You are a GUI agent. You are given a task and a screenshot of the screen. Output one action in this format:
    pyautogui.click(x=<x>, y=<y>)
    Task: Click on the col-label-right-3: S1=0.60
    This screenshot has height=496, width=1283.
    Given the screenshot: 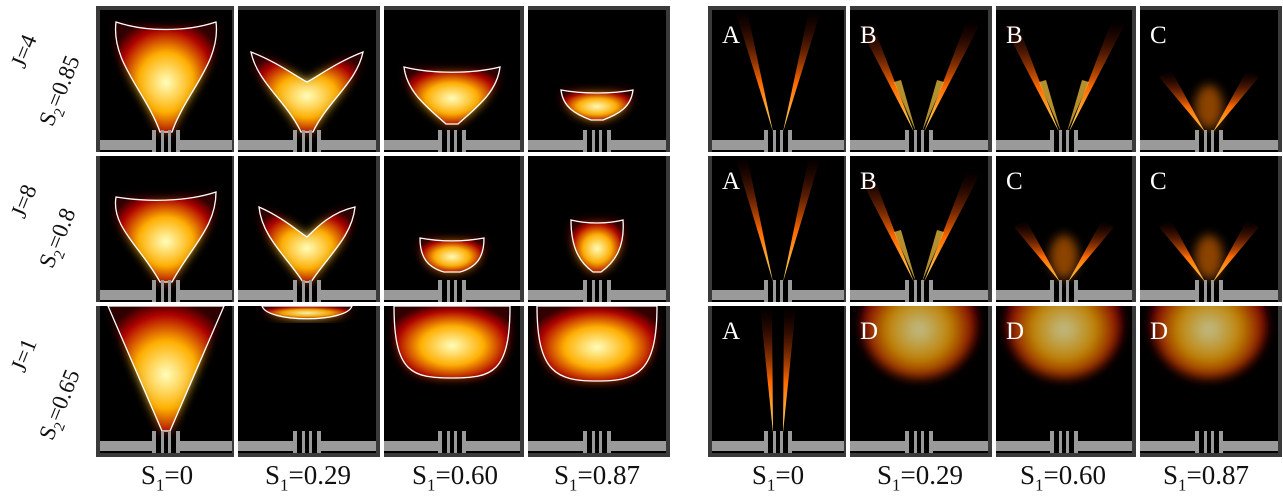 What is the action you would take?
    pyautogui.click(x=1062, y=477)
    